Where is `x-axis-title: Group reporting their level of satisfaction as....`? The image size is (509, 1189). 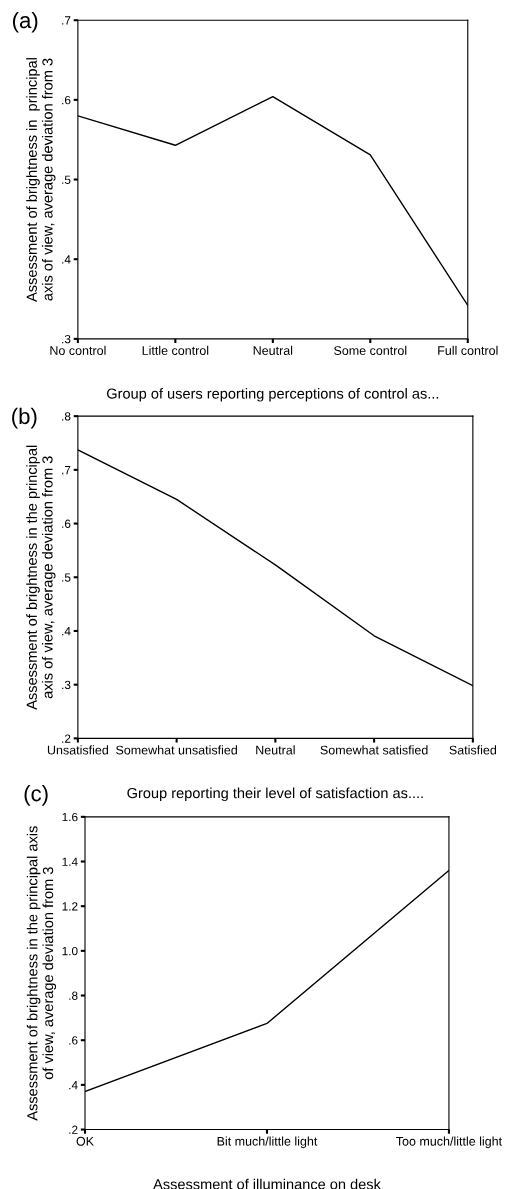
x-axis-title: Group reporting their level of satisfaction as.... is located at coordinates (275, 794).